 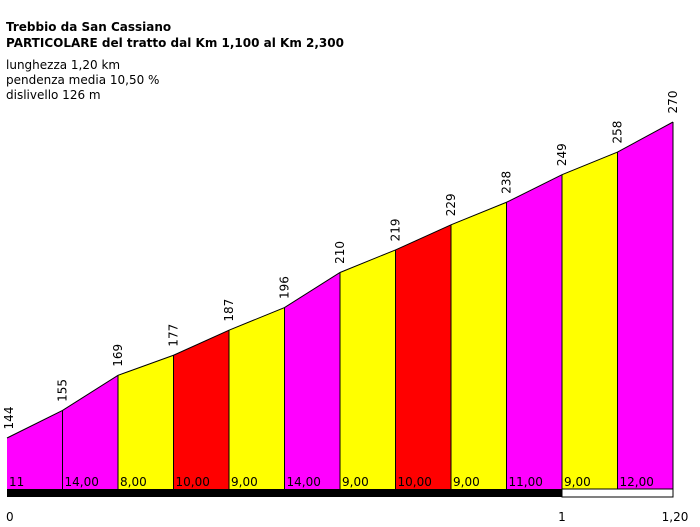 I want to click on elevation-label: 219, so click(x=396, y=229).